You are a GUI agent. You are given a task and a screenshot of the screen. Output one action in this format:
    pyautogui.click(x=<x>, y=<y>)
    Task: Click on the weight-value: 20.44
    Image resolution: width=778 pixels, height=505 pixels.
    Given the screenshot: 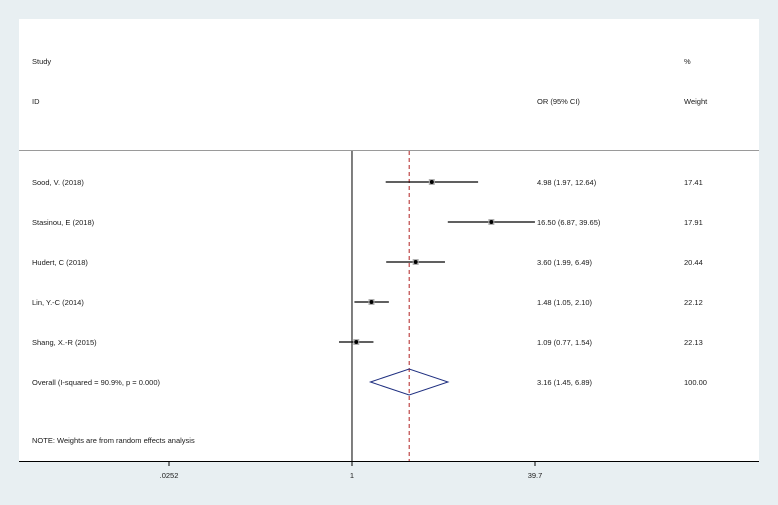 What is the action you would take?
    pyautogui.click(x=693, y=262)
    